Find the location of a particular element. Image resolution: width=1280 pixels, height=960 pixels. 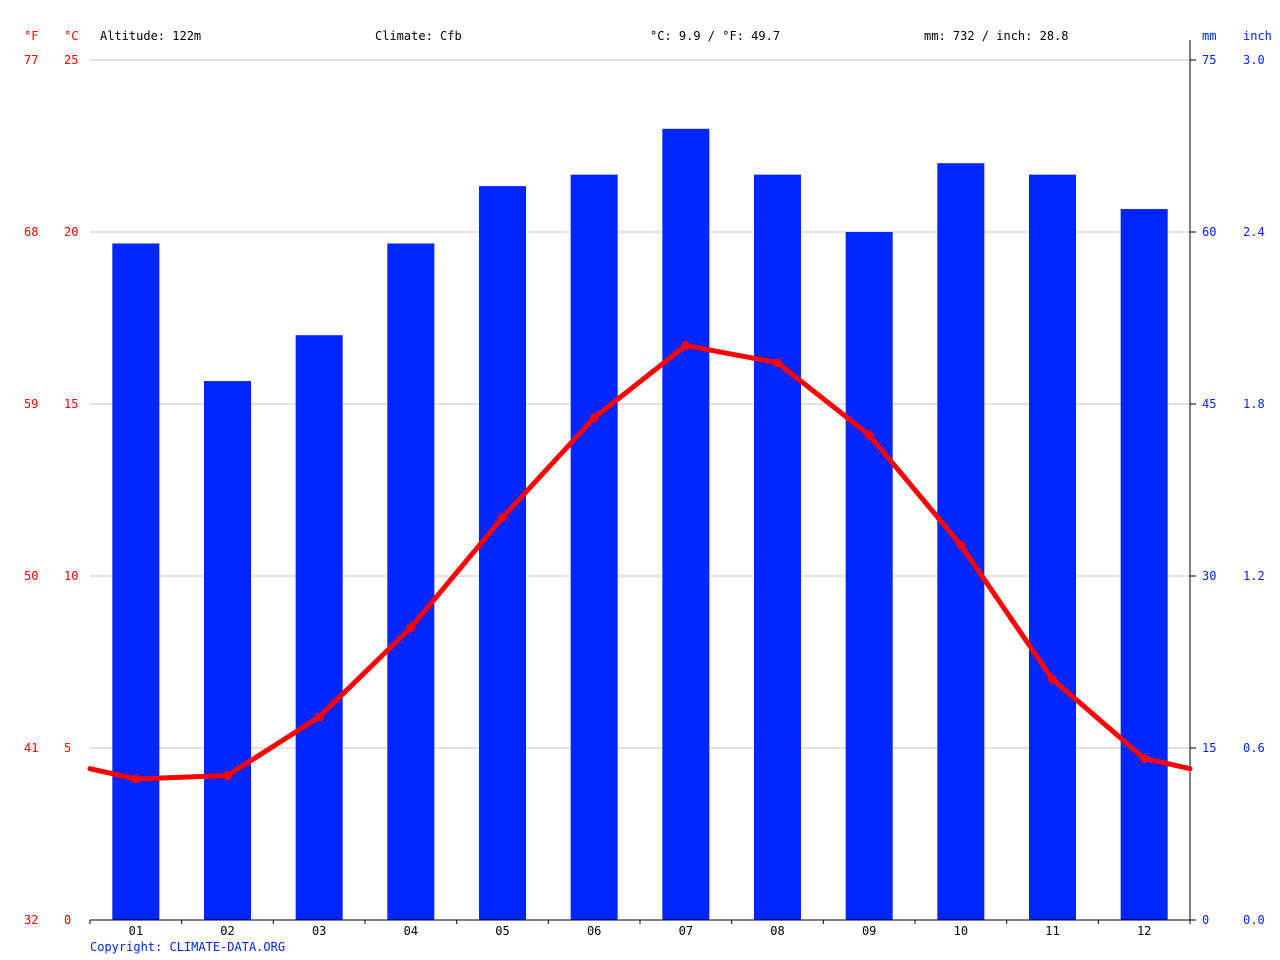

month-tick-label: 05 is located at coordinates (502, 931).